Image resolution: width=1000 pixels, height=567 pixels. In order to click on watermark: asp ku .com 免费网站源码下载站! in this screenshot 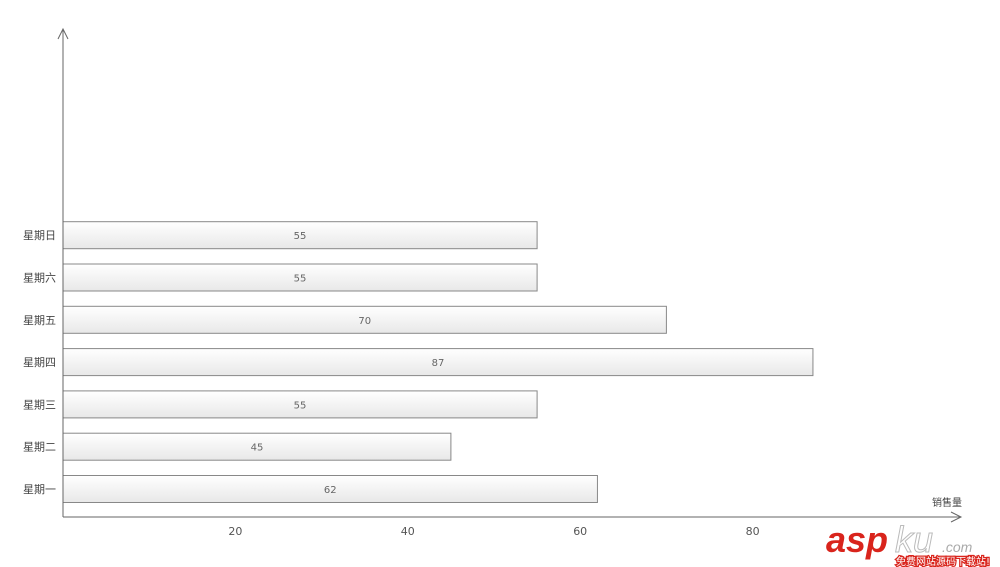, I will do `click(908, 543)`.